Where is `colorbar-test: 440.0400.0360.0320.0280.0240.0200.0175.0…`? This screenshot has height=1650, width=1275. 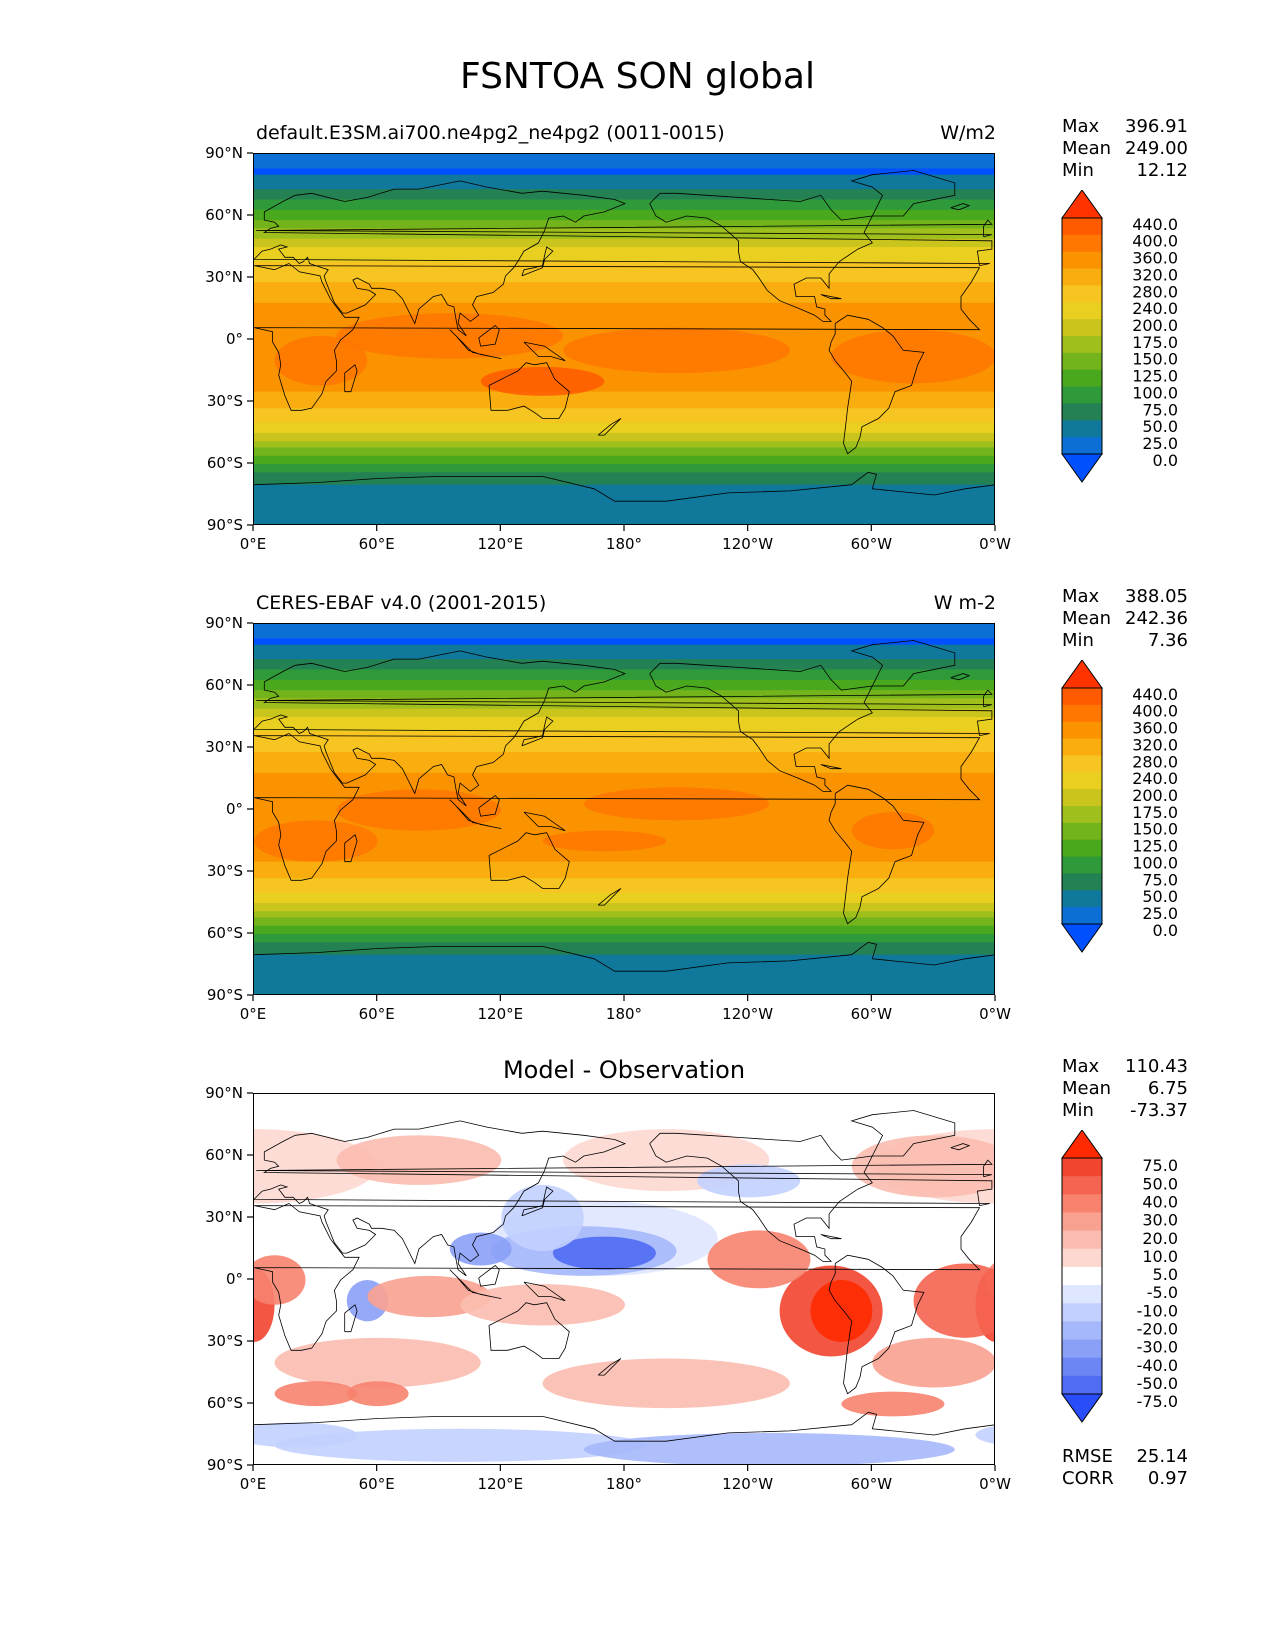
colorbar-test: 440.0400.0360.0320.0280.0240.0200.0175.0… is located at coordinates (1119, 336).